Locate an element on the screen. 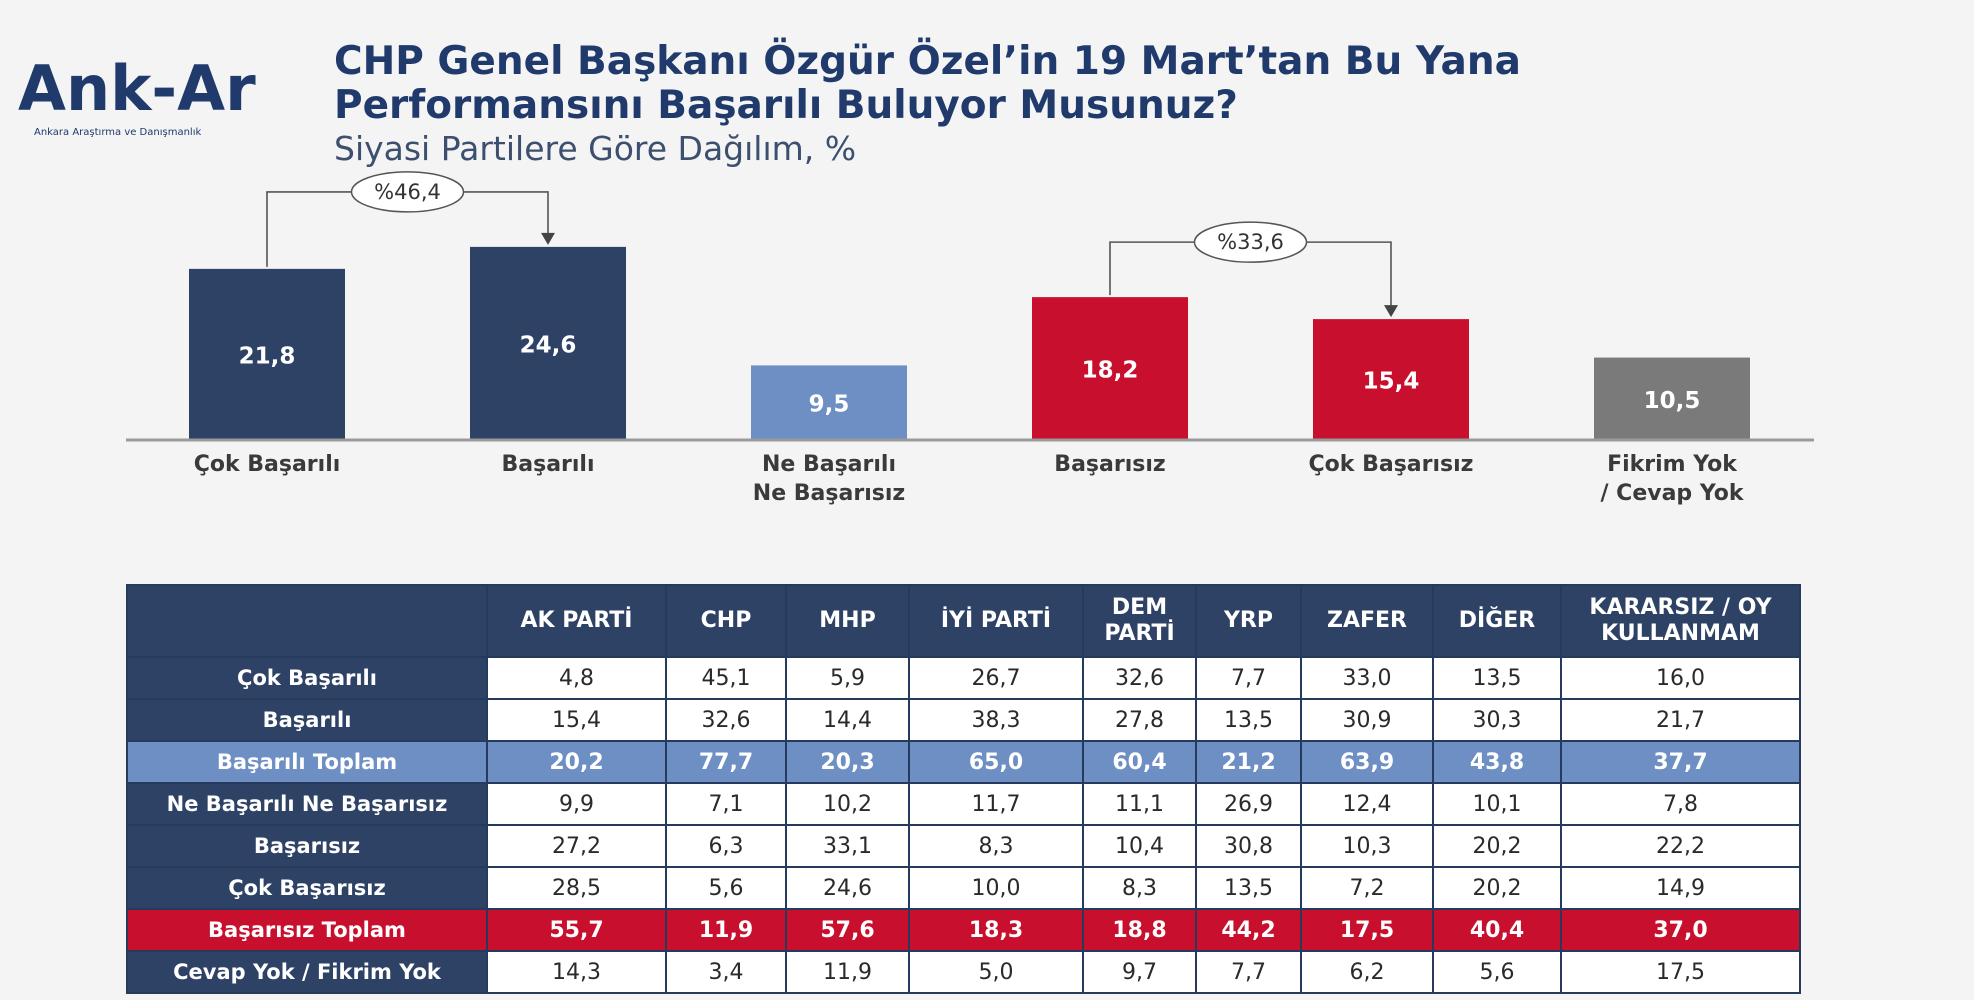  category-label: Çok Başarılı is located at coordinates (267, 464).